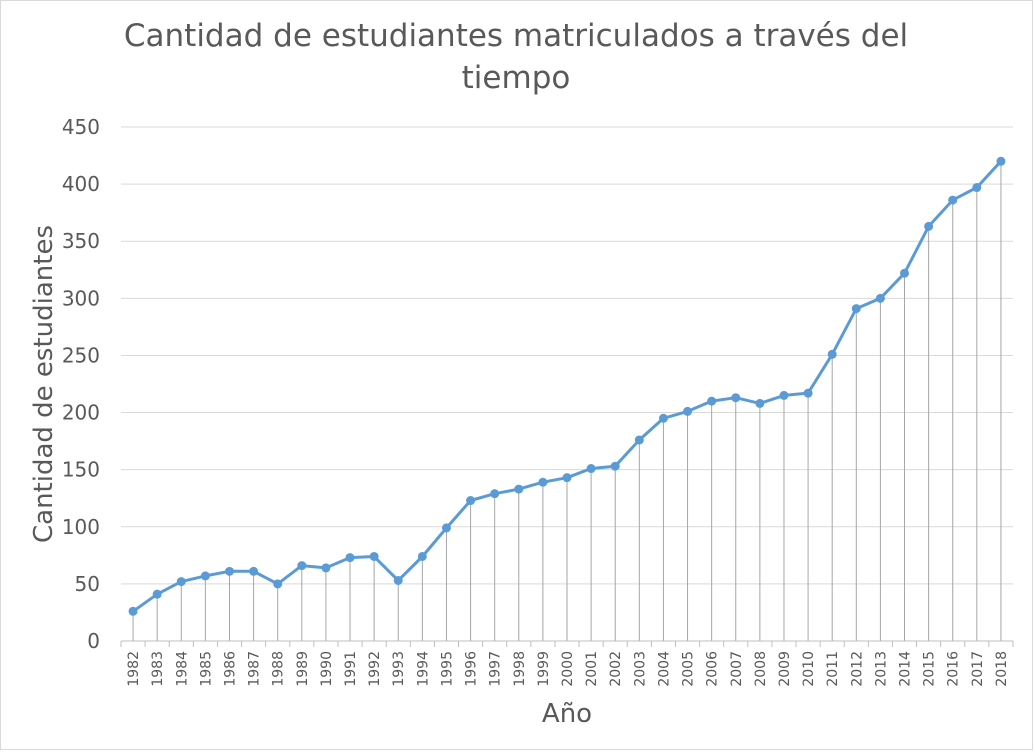 This screenshot has height=752, width=1035. What do you see at coordinates (81, 355) in the screenshot?
I see `y-tick-label: 250` at bounding box center [81, 355].